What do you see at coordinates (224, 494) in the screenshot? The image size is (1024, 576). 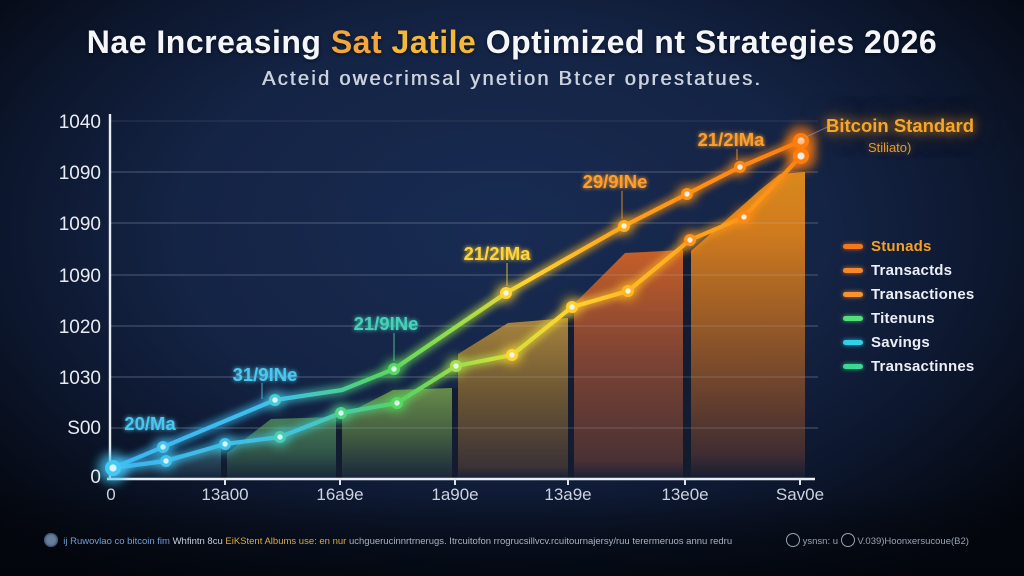 I see `svg-text: 13a00` at bounding box center [224, 494].